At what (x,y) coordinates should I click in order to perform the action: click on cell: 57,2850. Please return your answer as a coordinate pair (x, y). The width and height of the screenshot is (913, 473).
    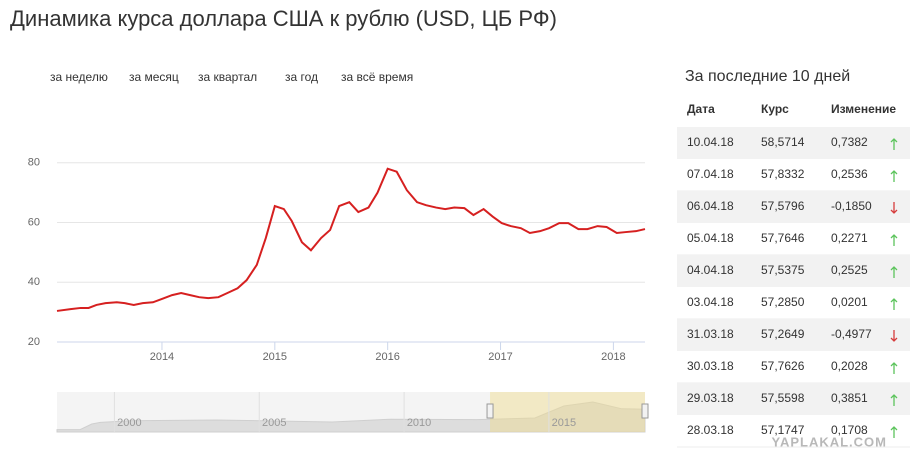
    Looking at the image, I should click on (783, 302).